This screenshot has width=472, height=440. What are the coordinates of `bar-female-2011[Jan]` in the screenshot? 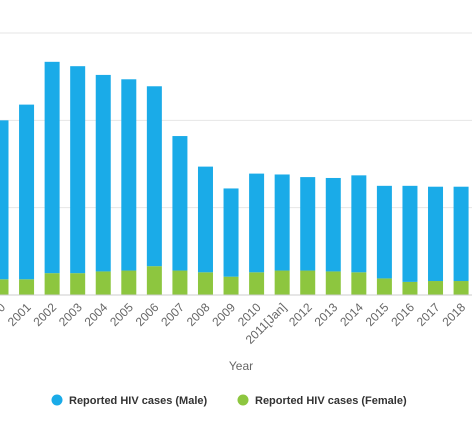 It's located at (282, 282).